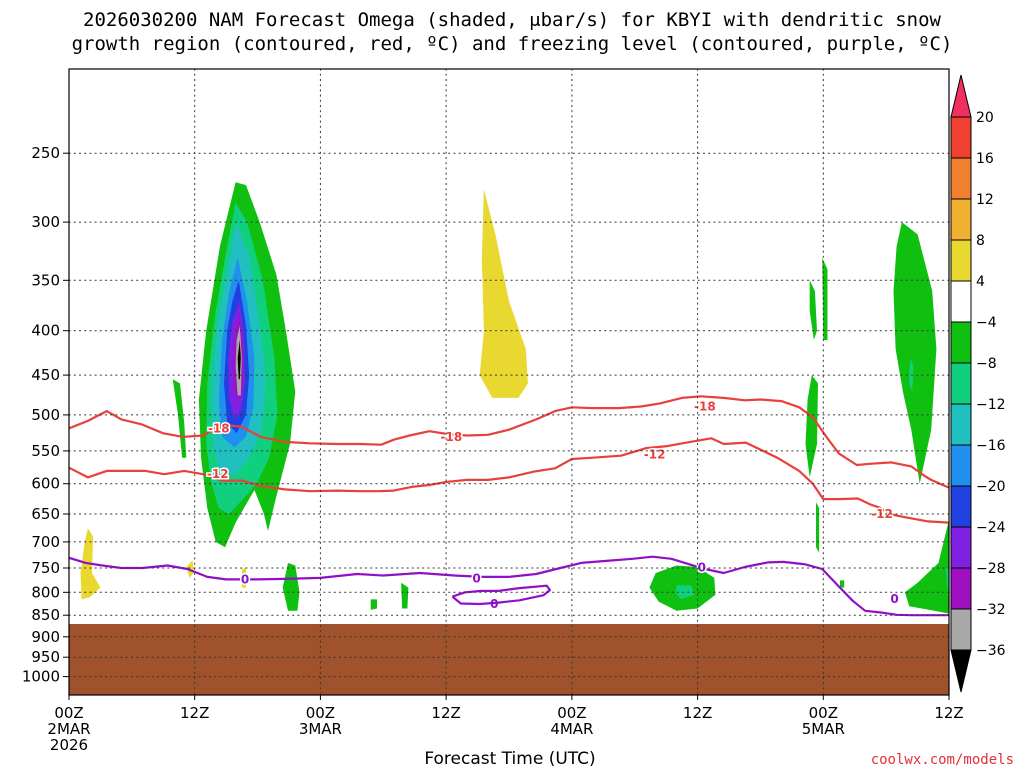 This screenshot has width=1024, height=768. Describe the element at coordinates (818, 527) in the screenshot. I see `omega-shade-right-sliver-e` at that location.